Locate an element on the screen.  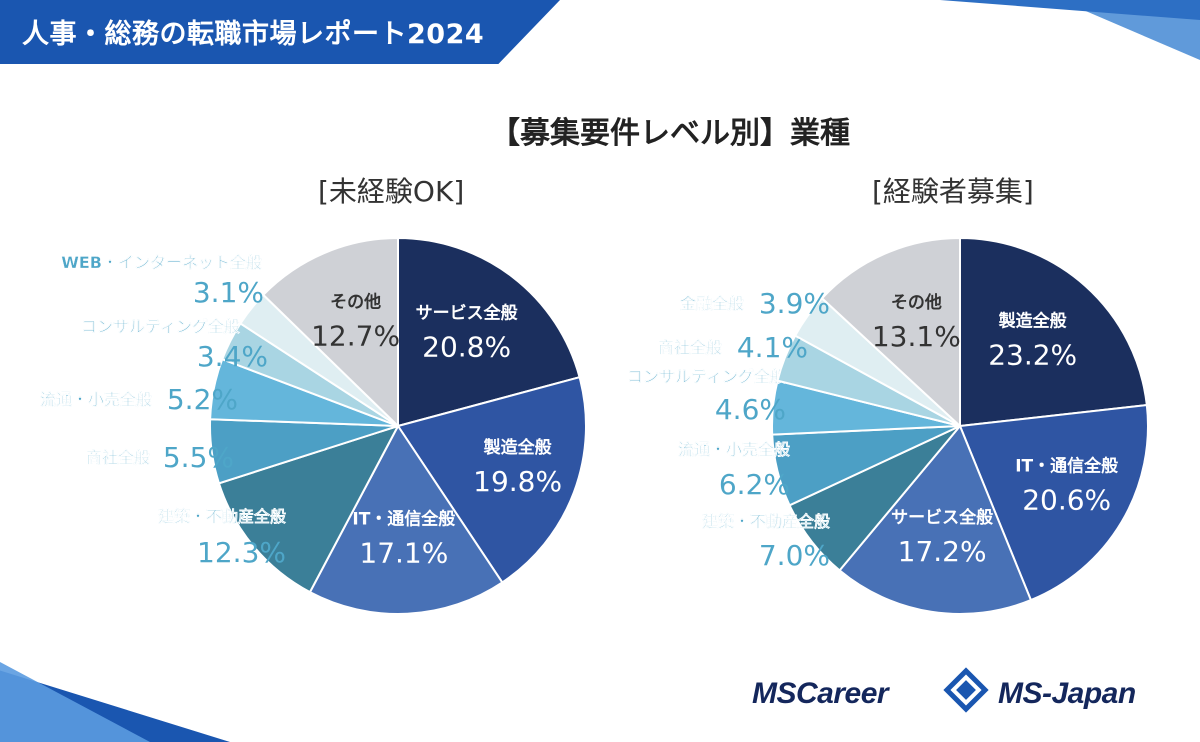
slice-value-label: 3.9% is located at coordinates (794, 303).